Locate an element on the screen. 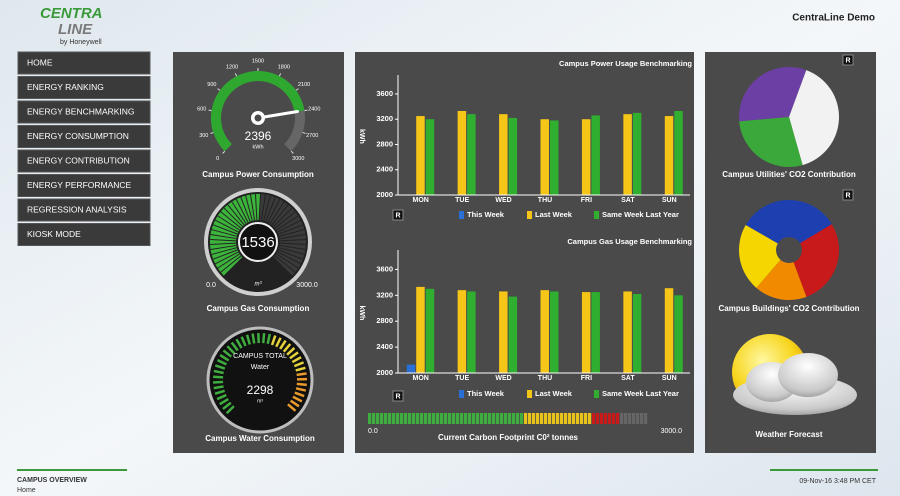 Image resolution: width=900 pixels, height=496 pixels. gauge-tick-label: 2100 is located at coordinates (304, 85).